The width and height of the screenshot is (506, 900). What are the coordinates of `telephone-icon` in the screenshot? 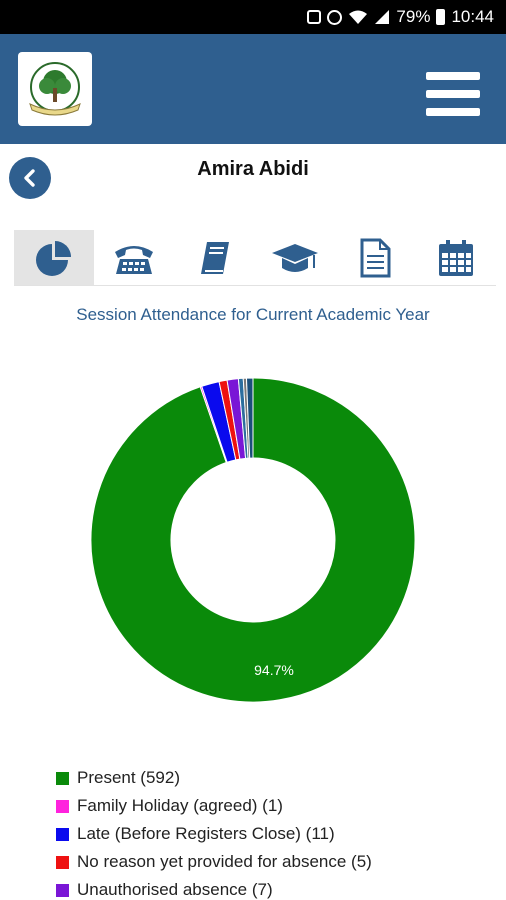 It's located at (134, 259).